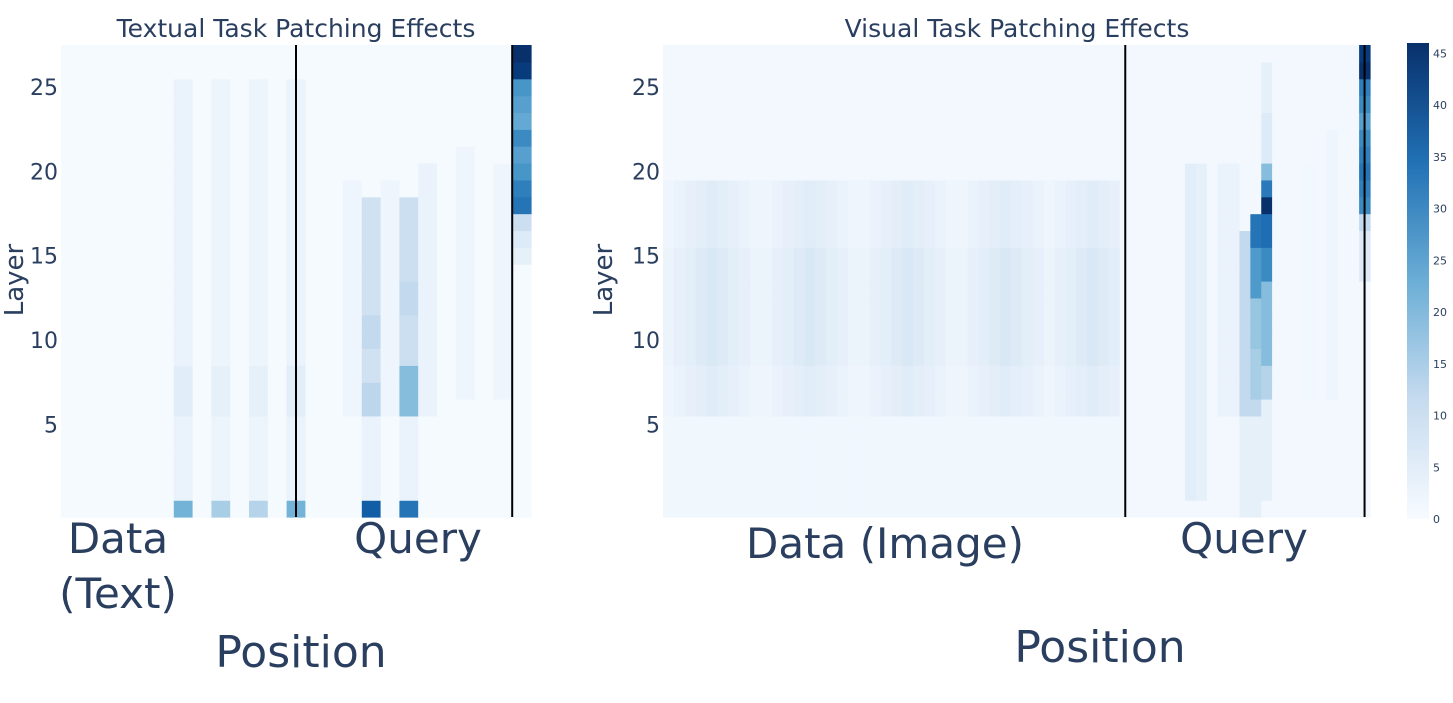  I want to click on y-tick-label: 10, so click(646, 341).